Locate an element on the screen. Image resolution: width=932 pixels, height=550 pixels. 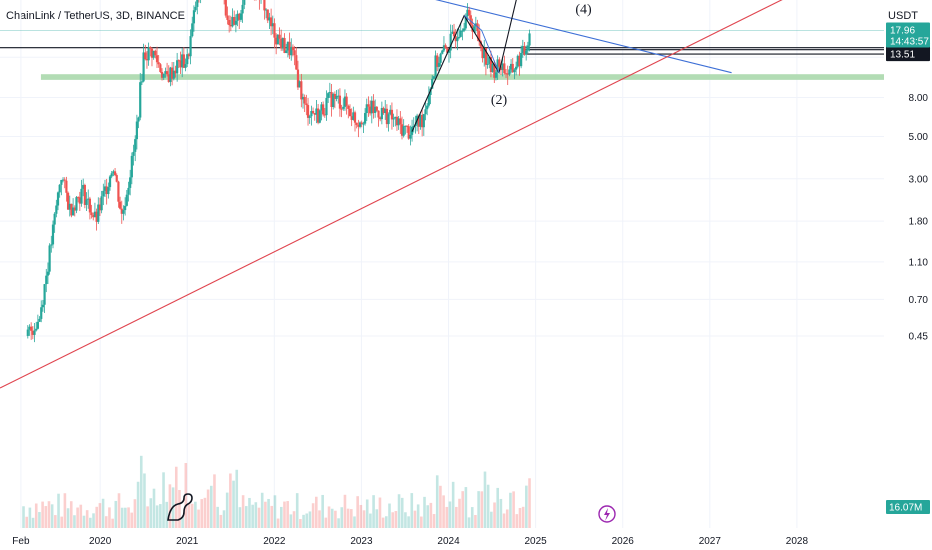
horizontal-levels is located at coordinates (442, 27).